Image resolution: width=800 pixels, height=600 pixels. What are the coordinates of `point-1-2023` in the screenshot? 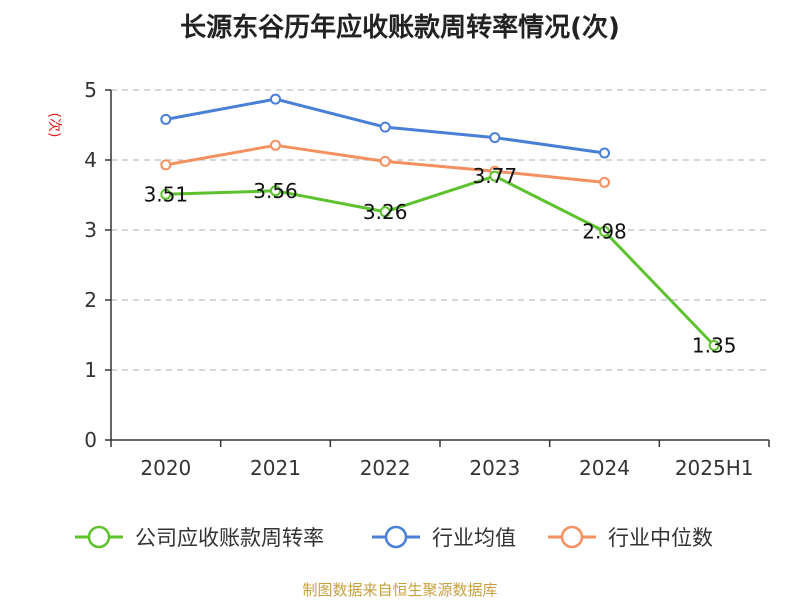 It's located at (495, 138).